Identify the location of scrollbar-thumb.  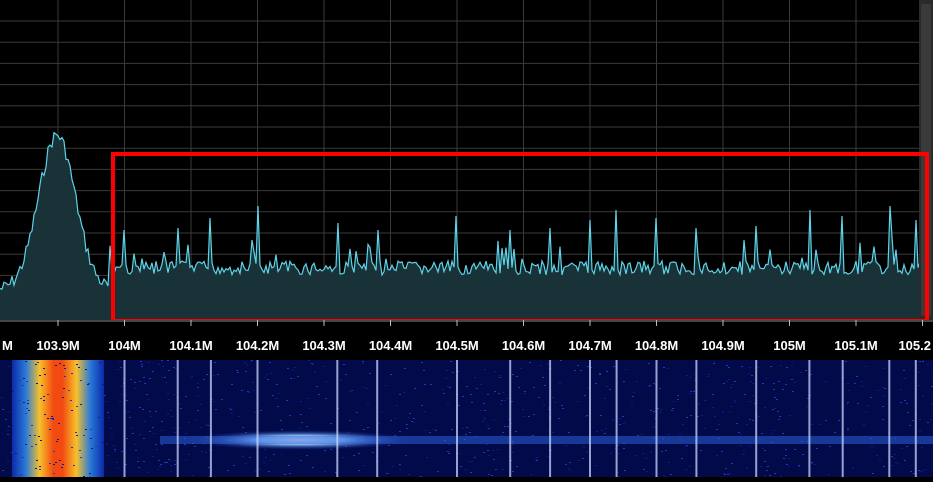
(926, 160).